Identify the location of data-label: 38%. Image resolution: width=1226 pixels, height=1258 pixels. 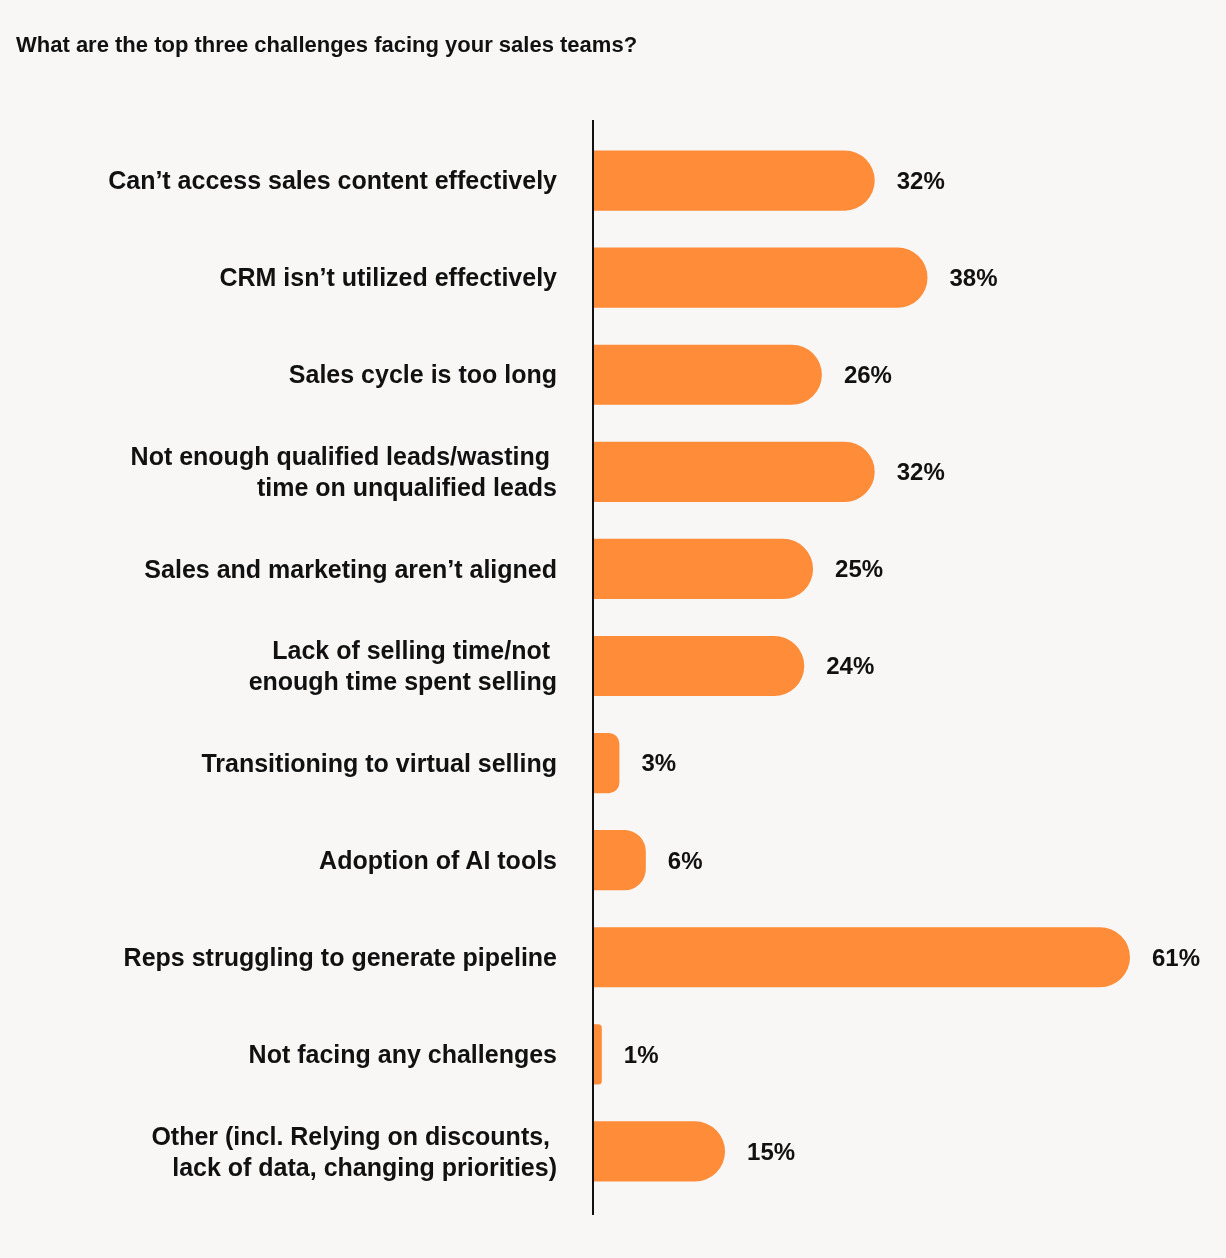
(973, 278).